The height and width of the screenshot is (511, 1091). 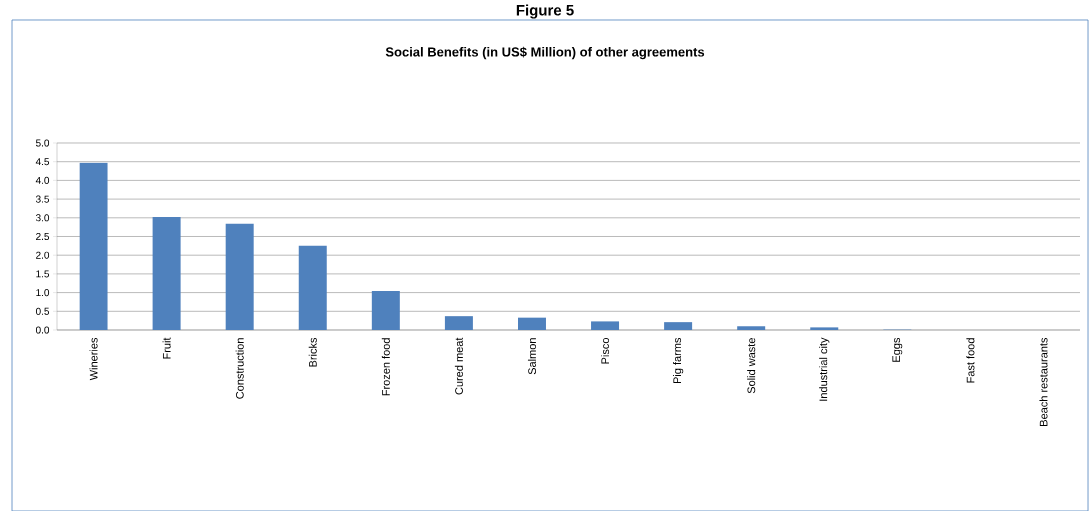 What do you see at coordinates (42, 180) in the screenshot?
I see `y-tick-label: 4.0` at bounding box center [42, 180].